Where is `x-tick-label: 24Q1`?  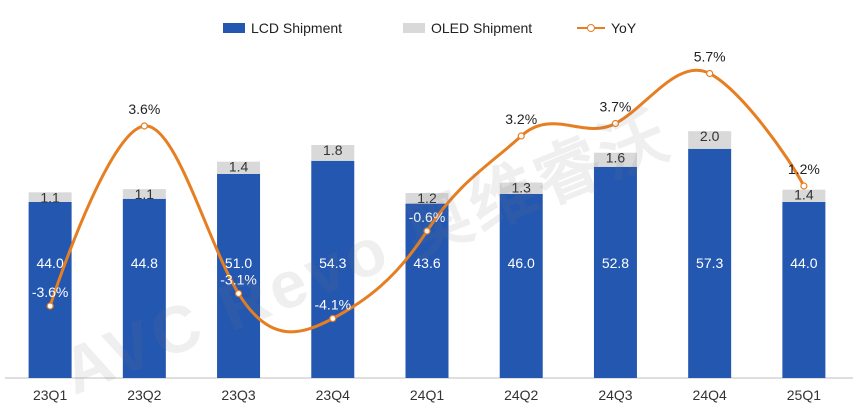
x-tick-label: 24Q1 is located at coordinates (427, 395).